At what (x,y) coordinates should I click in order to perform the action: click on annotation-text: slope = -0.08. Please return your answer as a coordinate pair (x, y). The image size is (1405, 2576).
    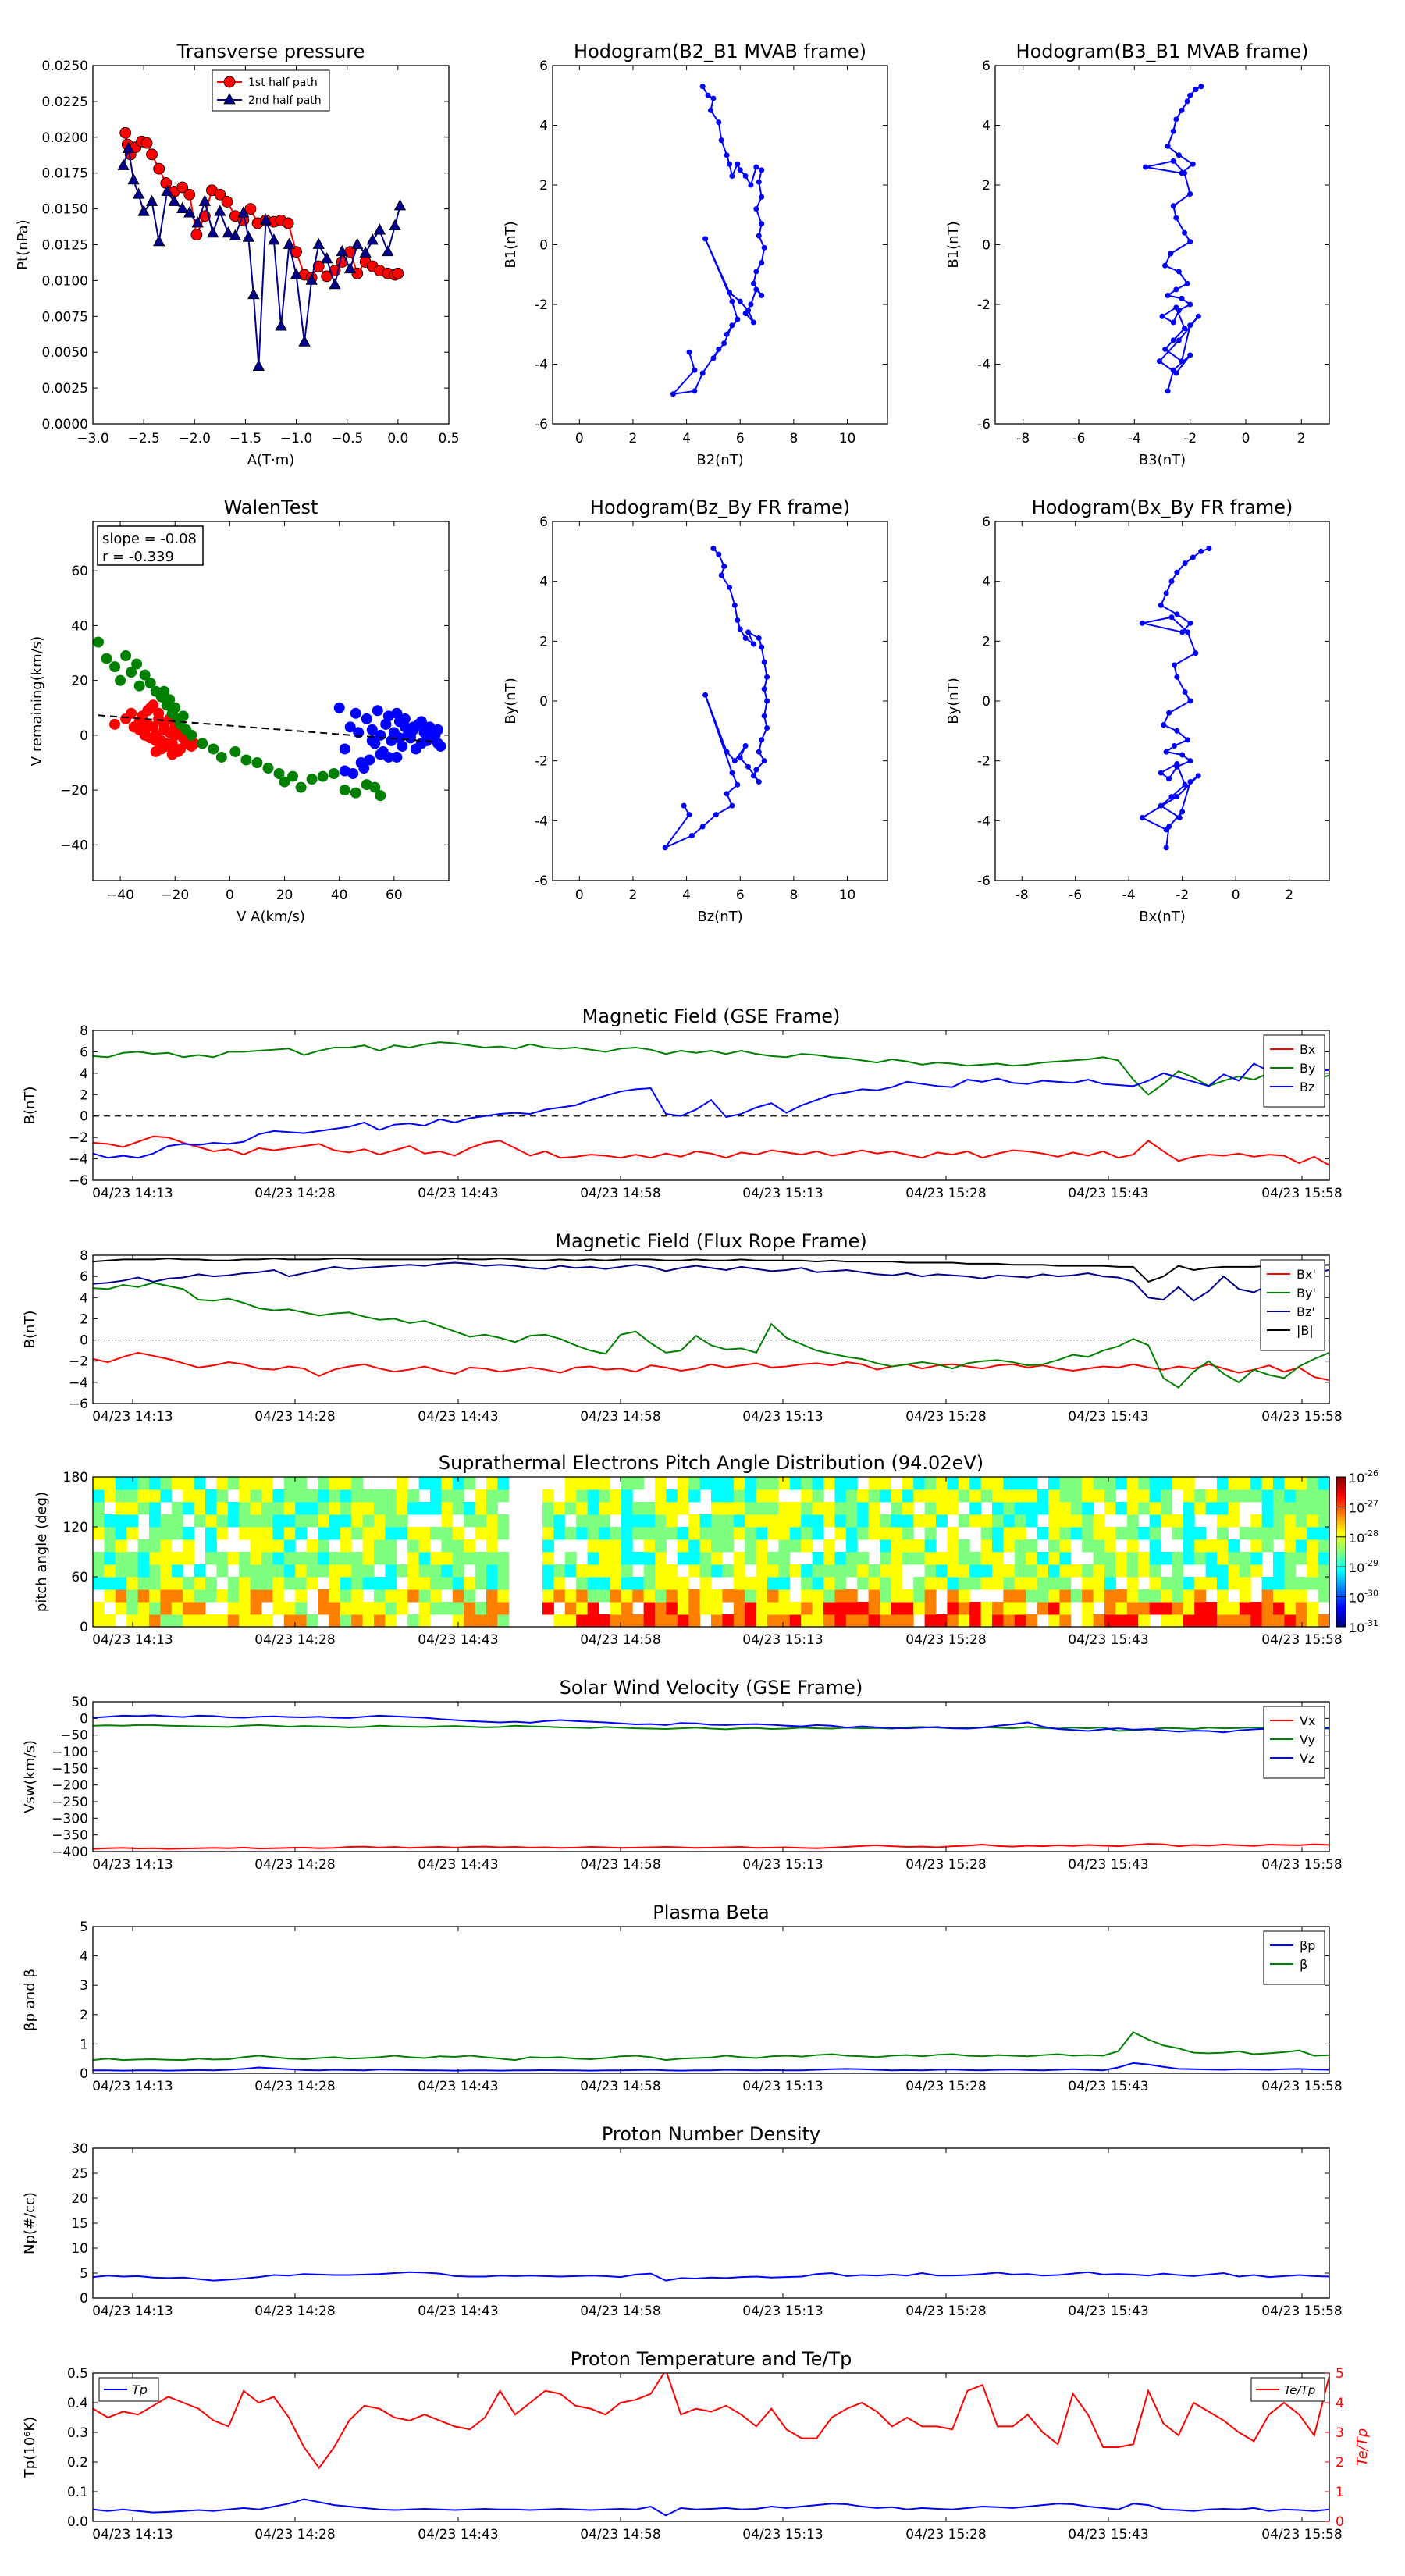
    Looking at the image, I should click on (150, 539).